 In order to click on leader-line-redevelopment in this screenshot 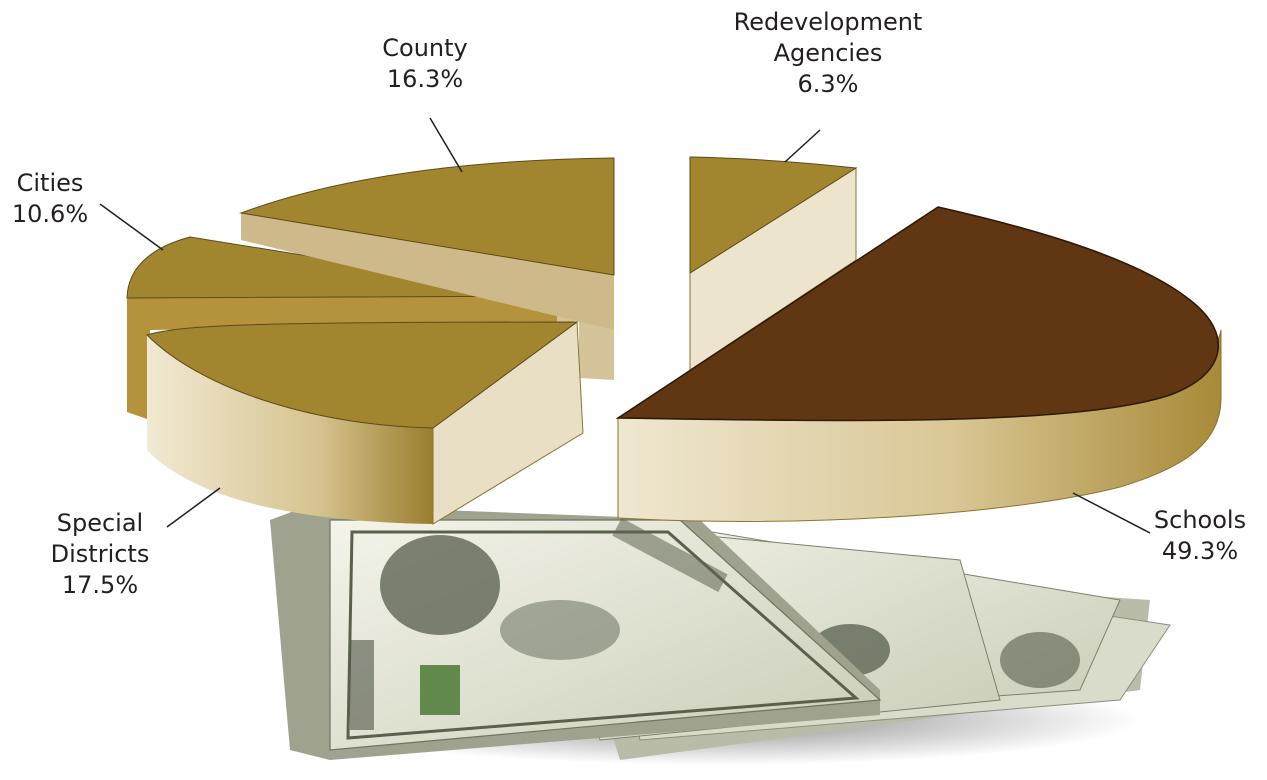, I will do `click(802, 146)`.